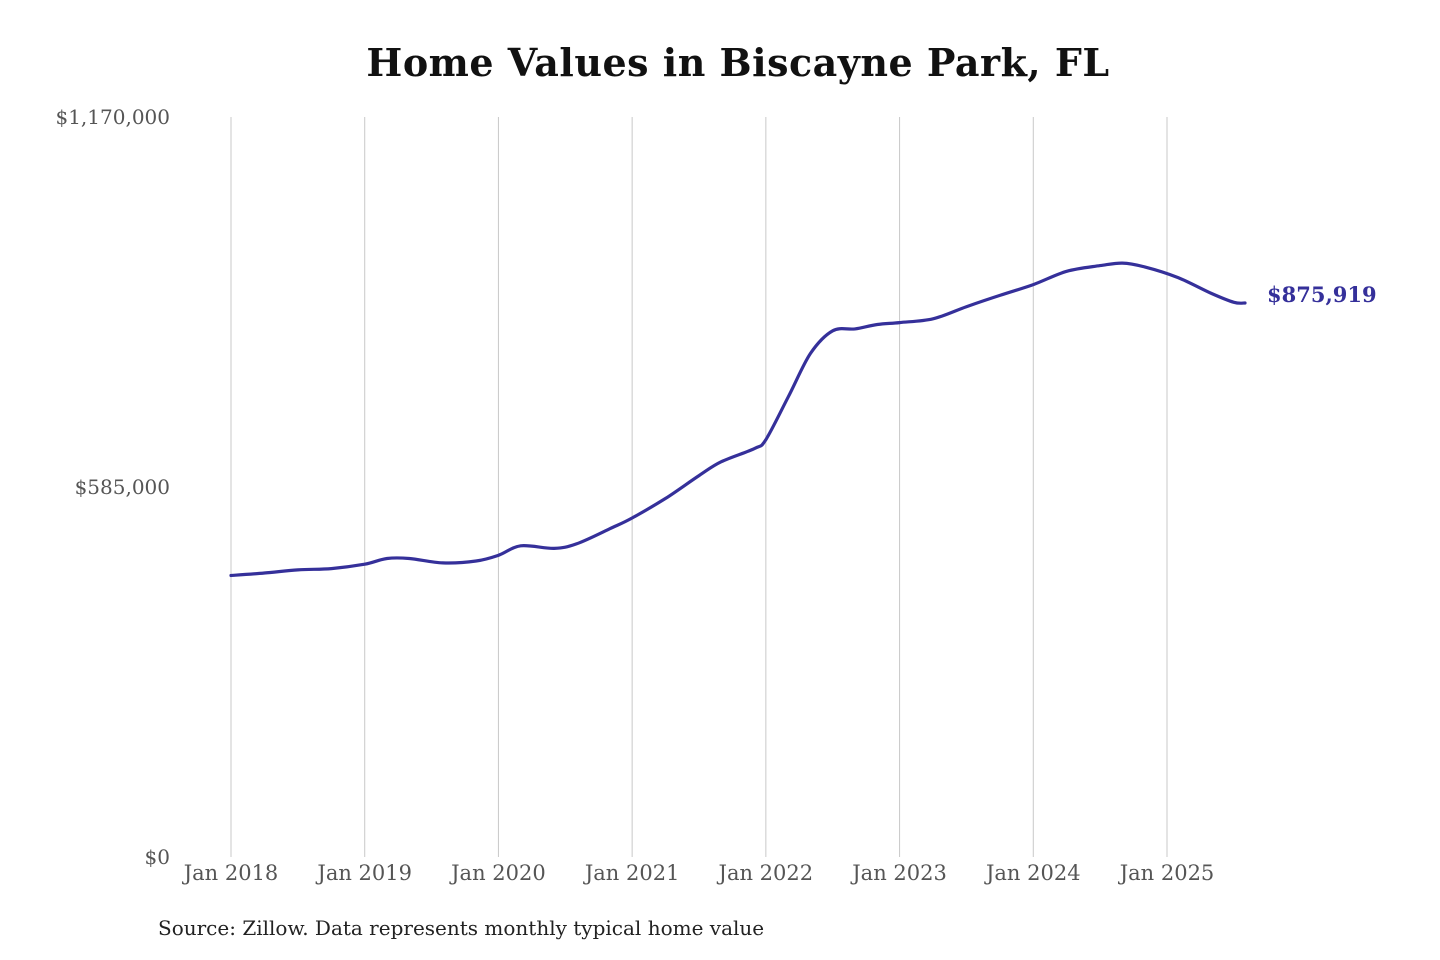  I want to click on x-tick-label: Jan 2020, so click(497, 873).